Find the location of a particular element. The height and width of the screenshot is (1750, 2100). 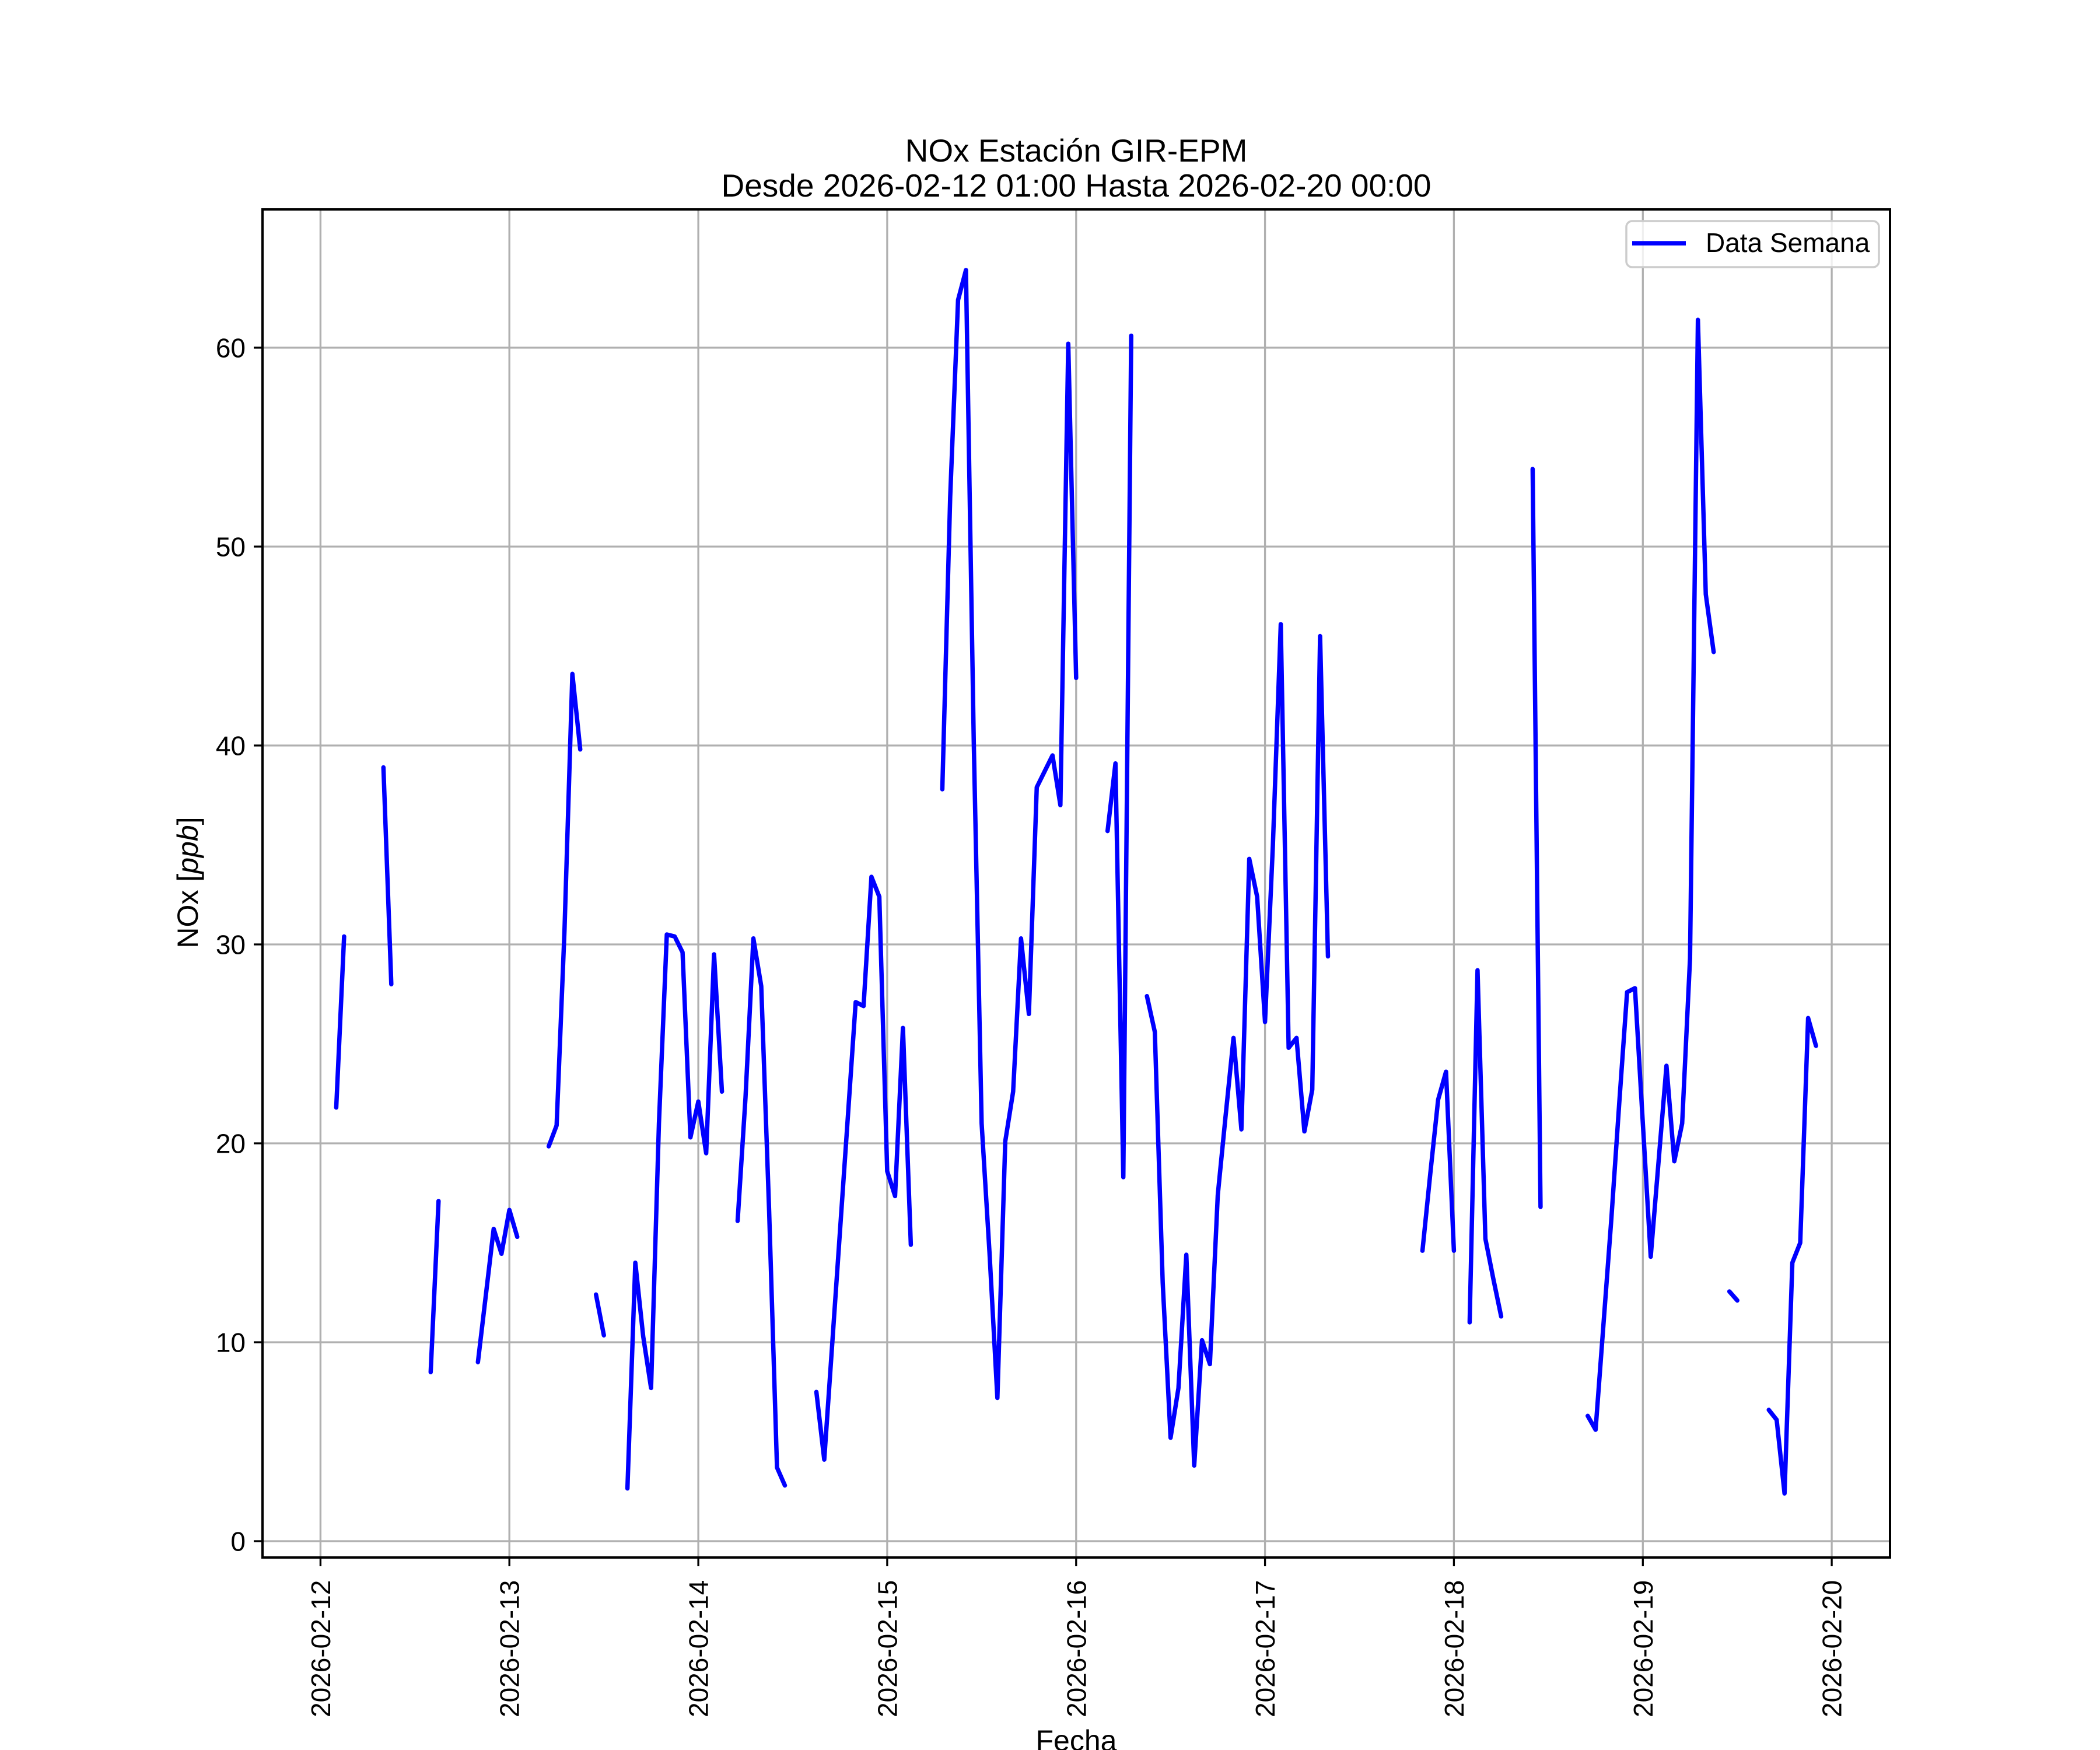

svg-text: Data Semana is located at coordinates (1788, 243).